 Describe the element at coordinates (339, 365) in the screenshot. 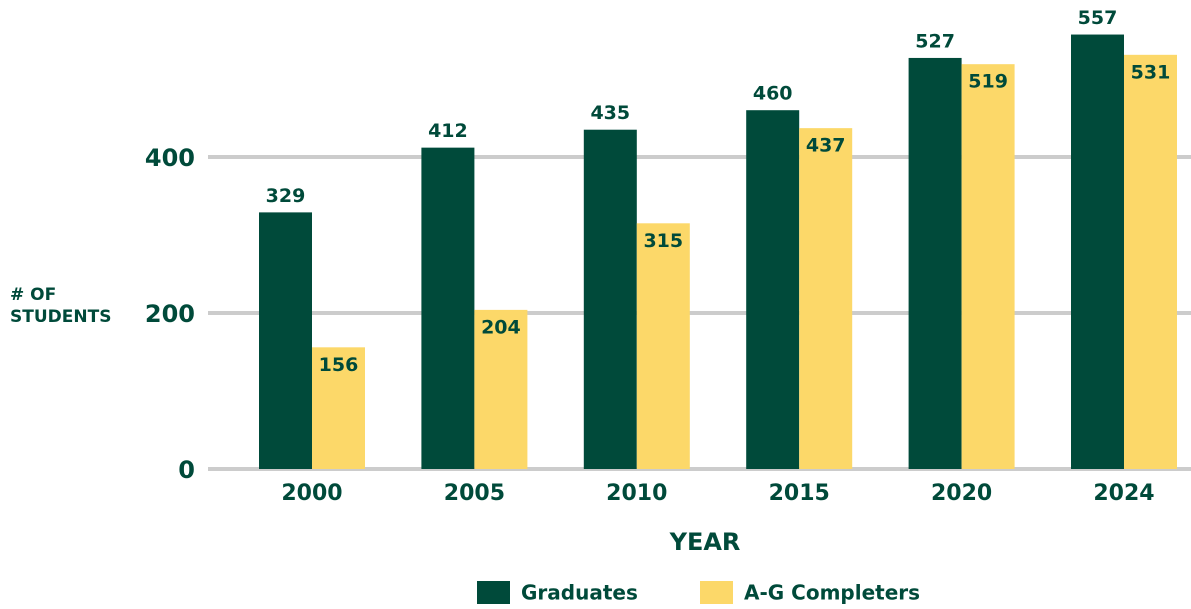

I see `data-label: 156` at that location.